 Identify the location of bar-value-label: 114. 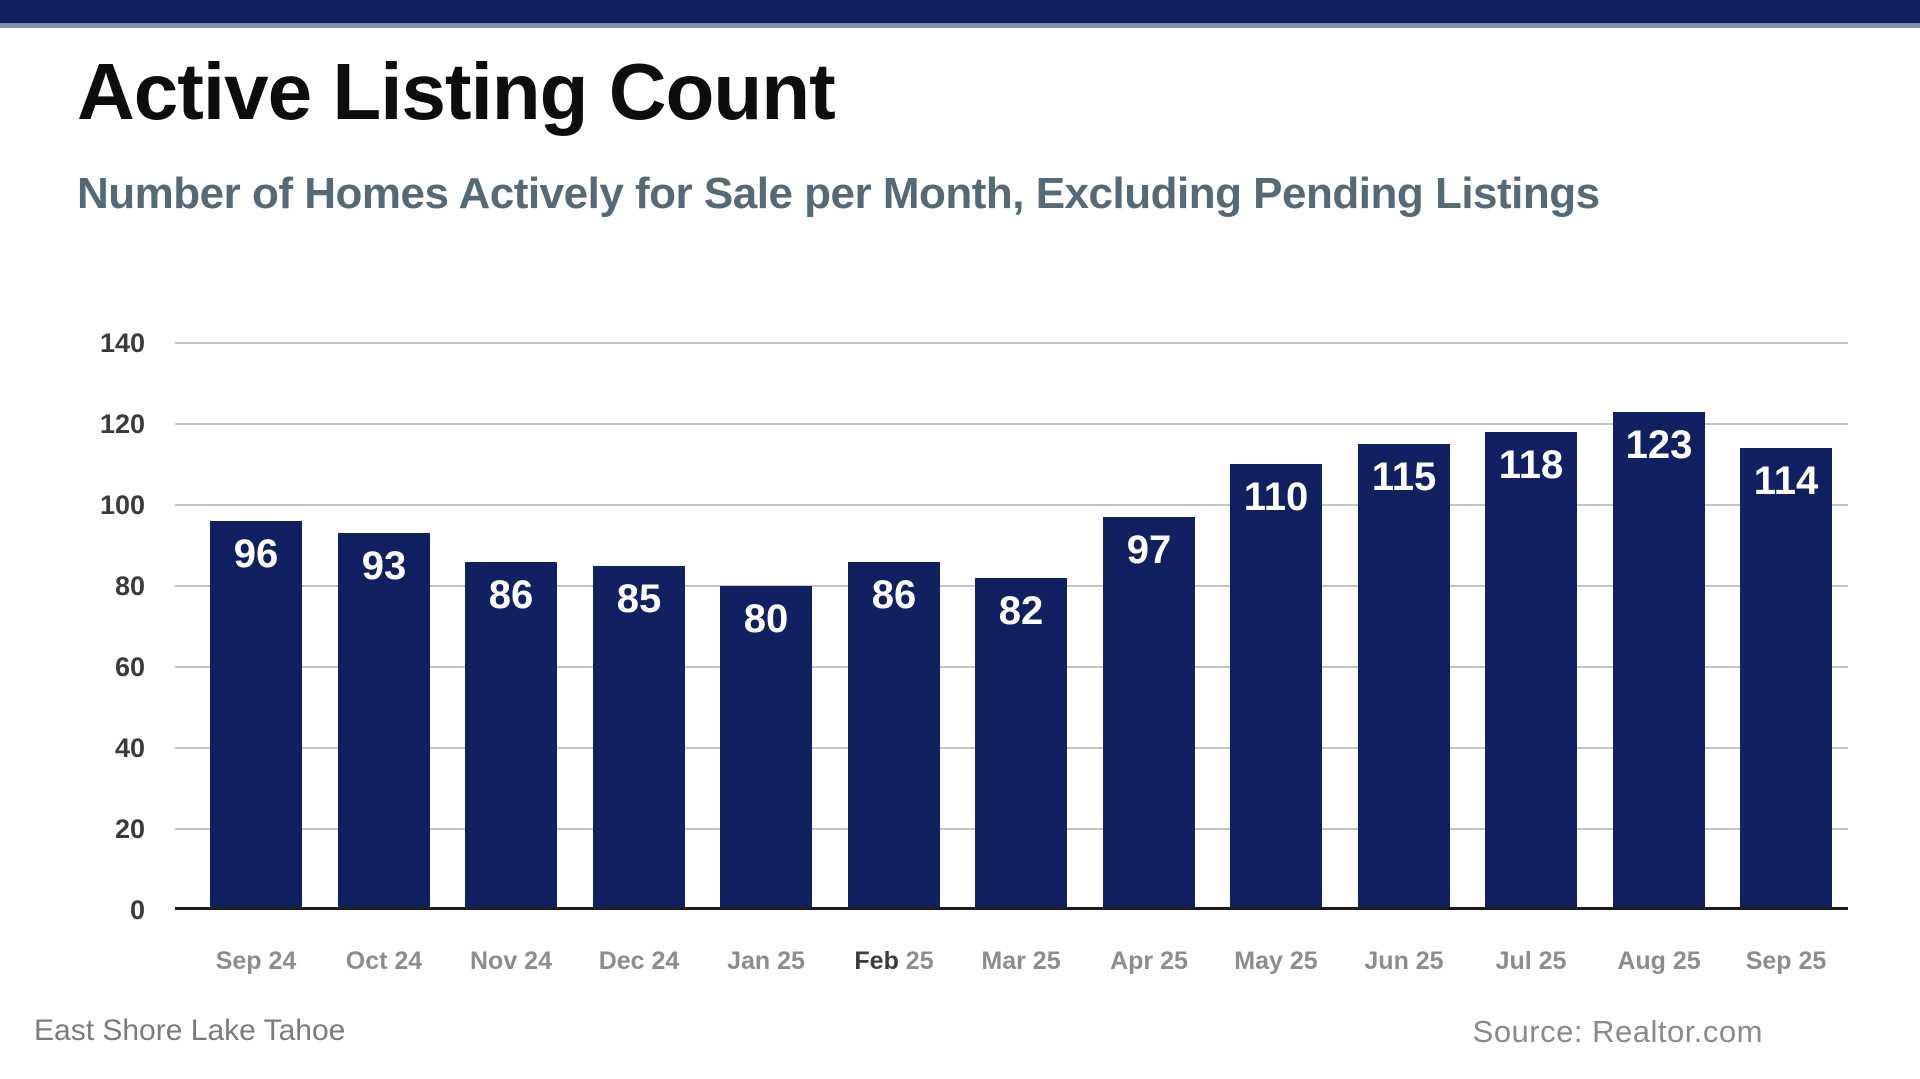
(1786, 481).